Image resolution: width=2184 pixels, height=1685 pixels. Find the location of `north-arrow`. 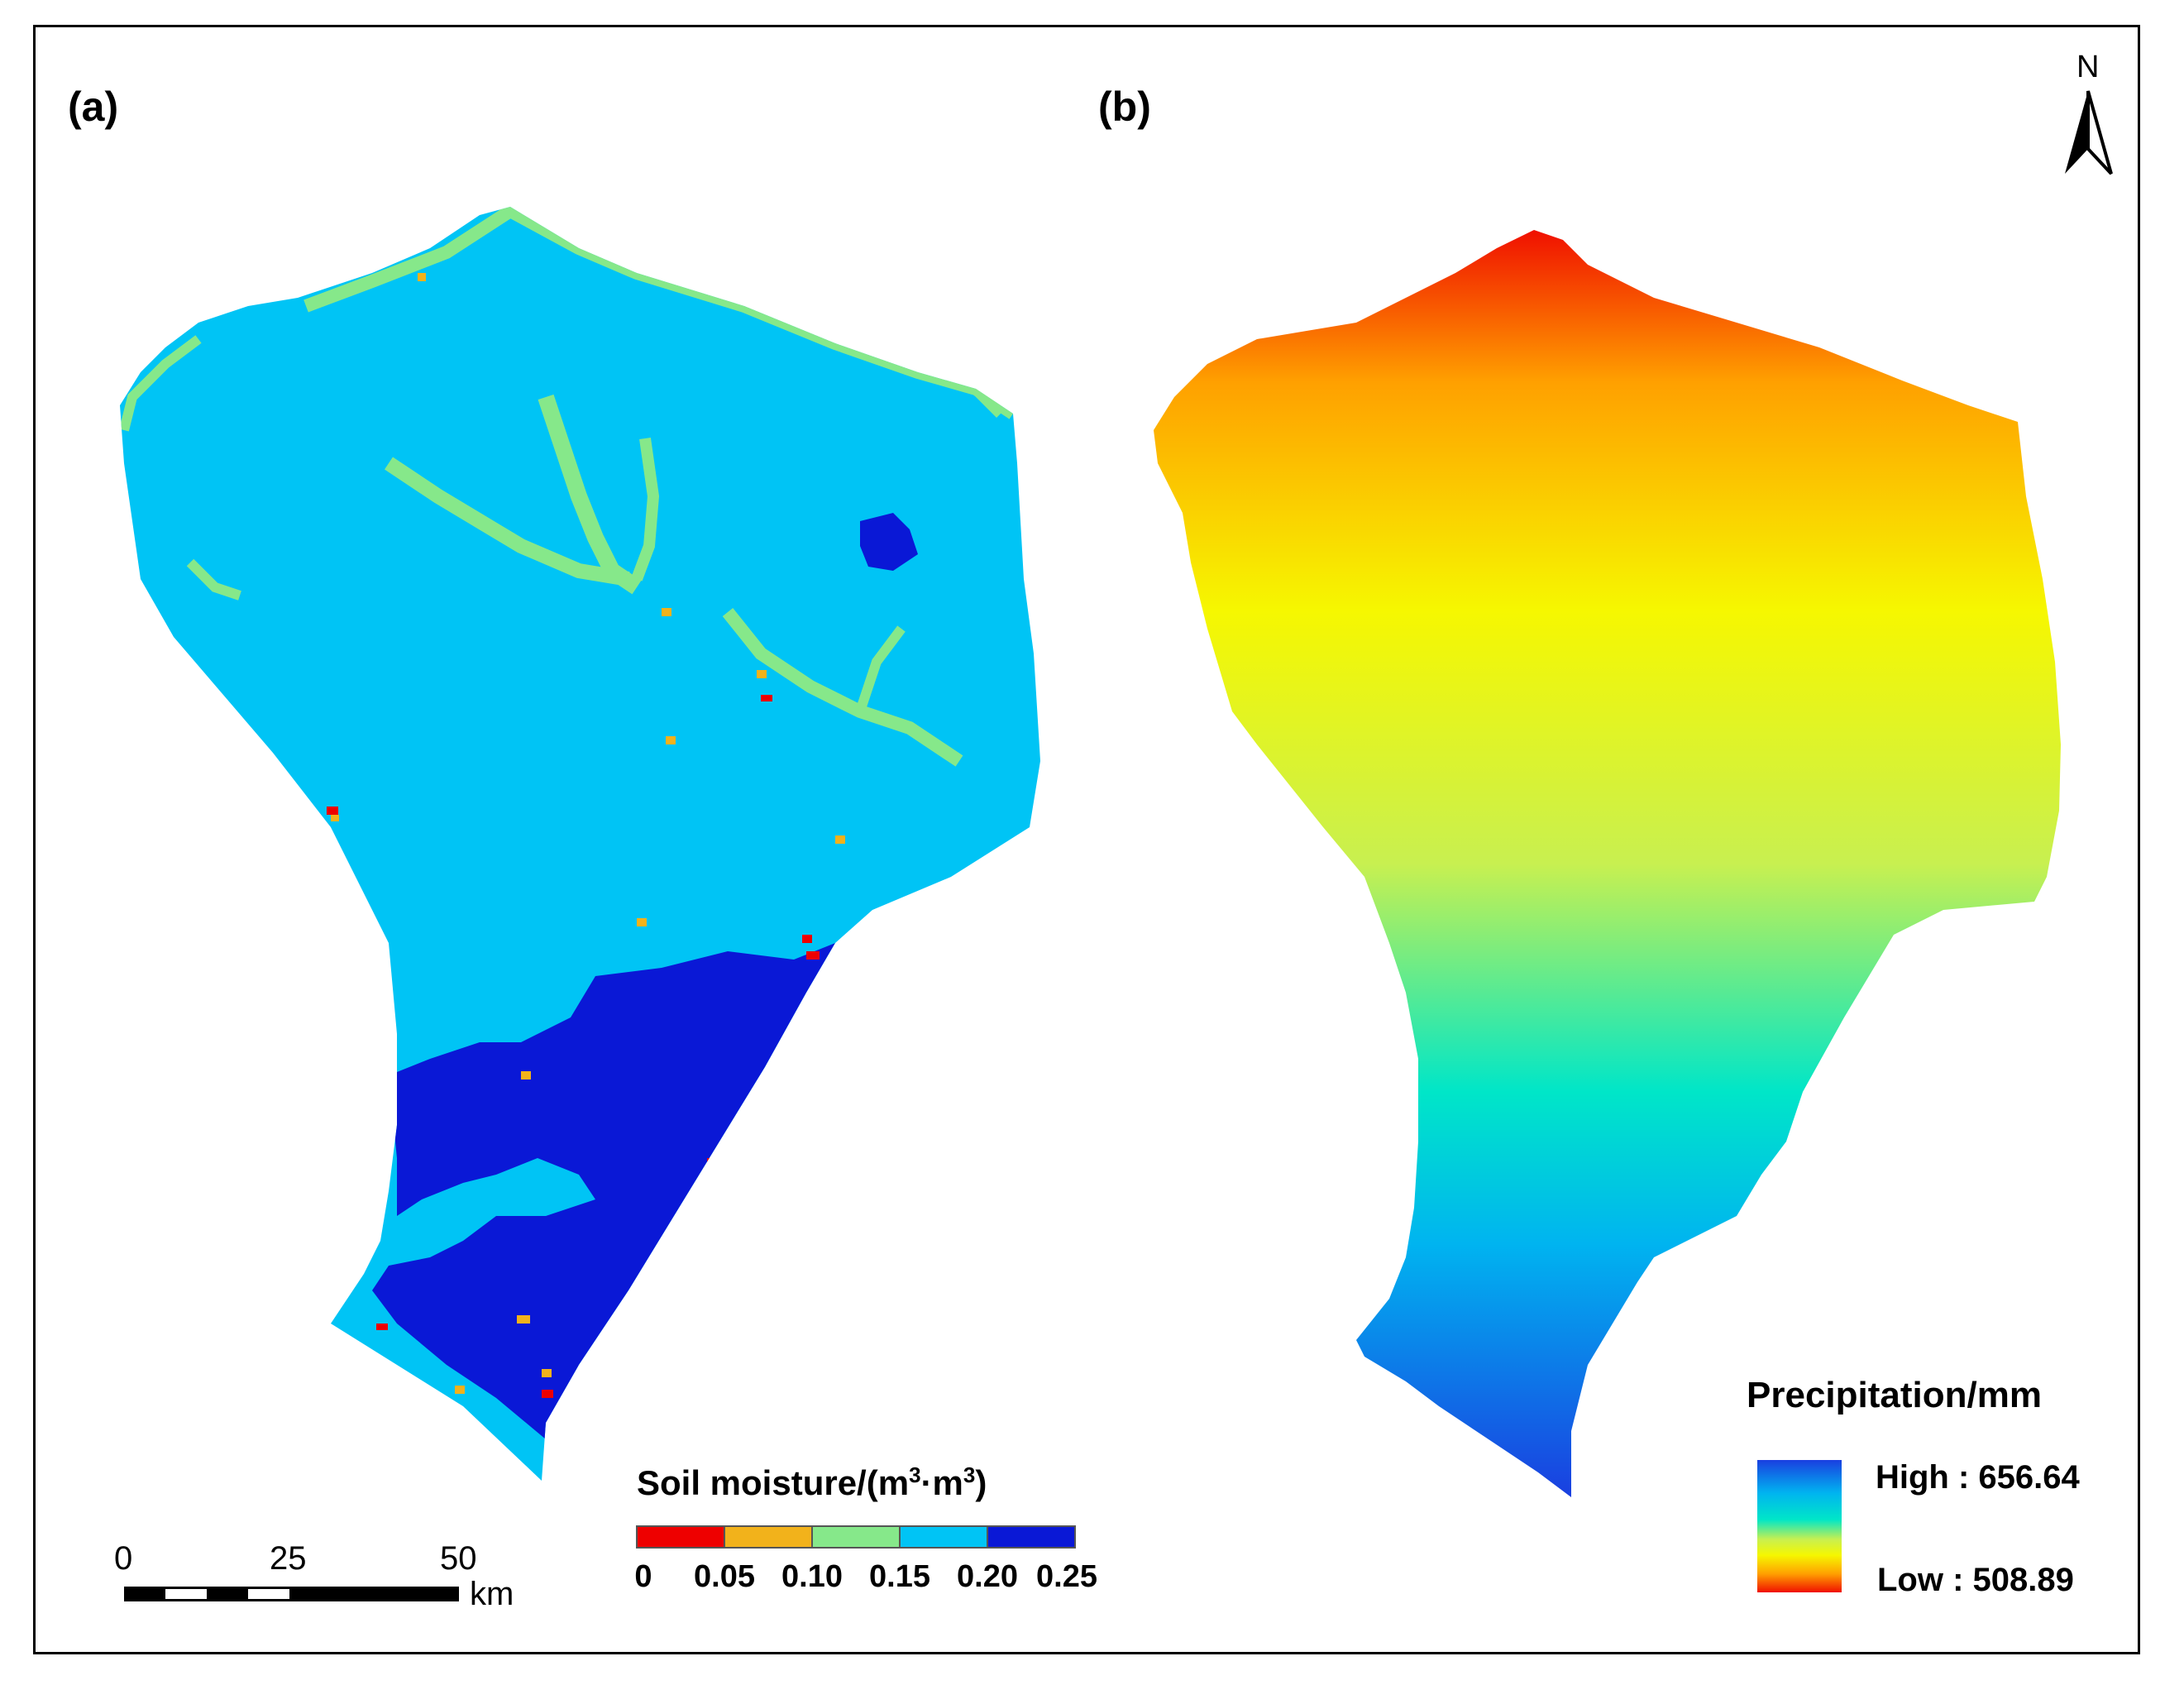

north-arrow is located at coordinates (2089, 132).